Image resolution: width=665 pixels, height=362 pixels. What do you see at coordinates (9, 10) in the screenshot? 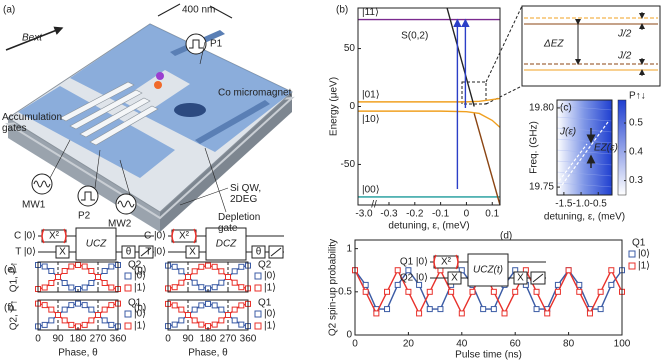
I see `panel-label: (a)` at bounding box center [9, 10].